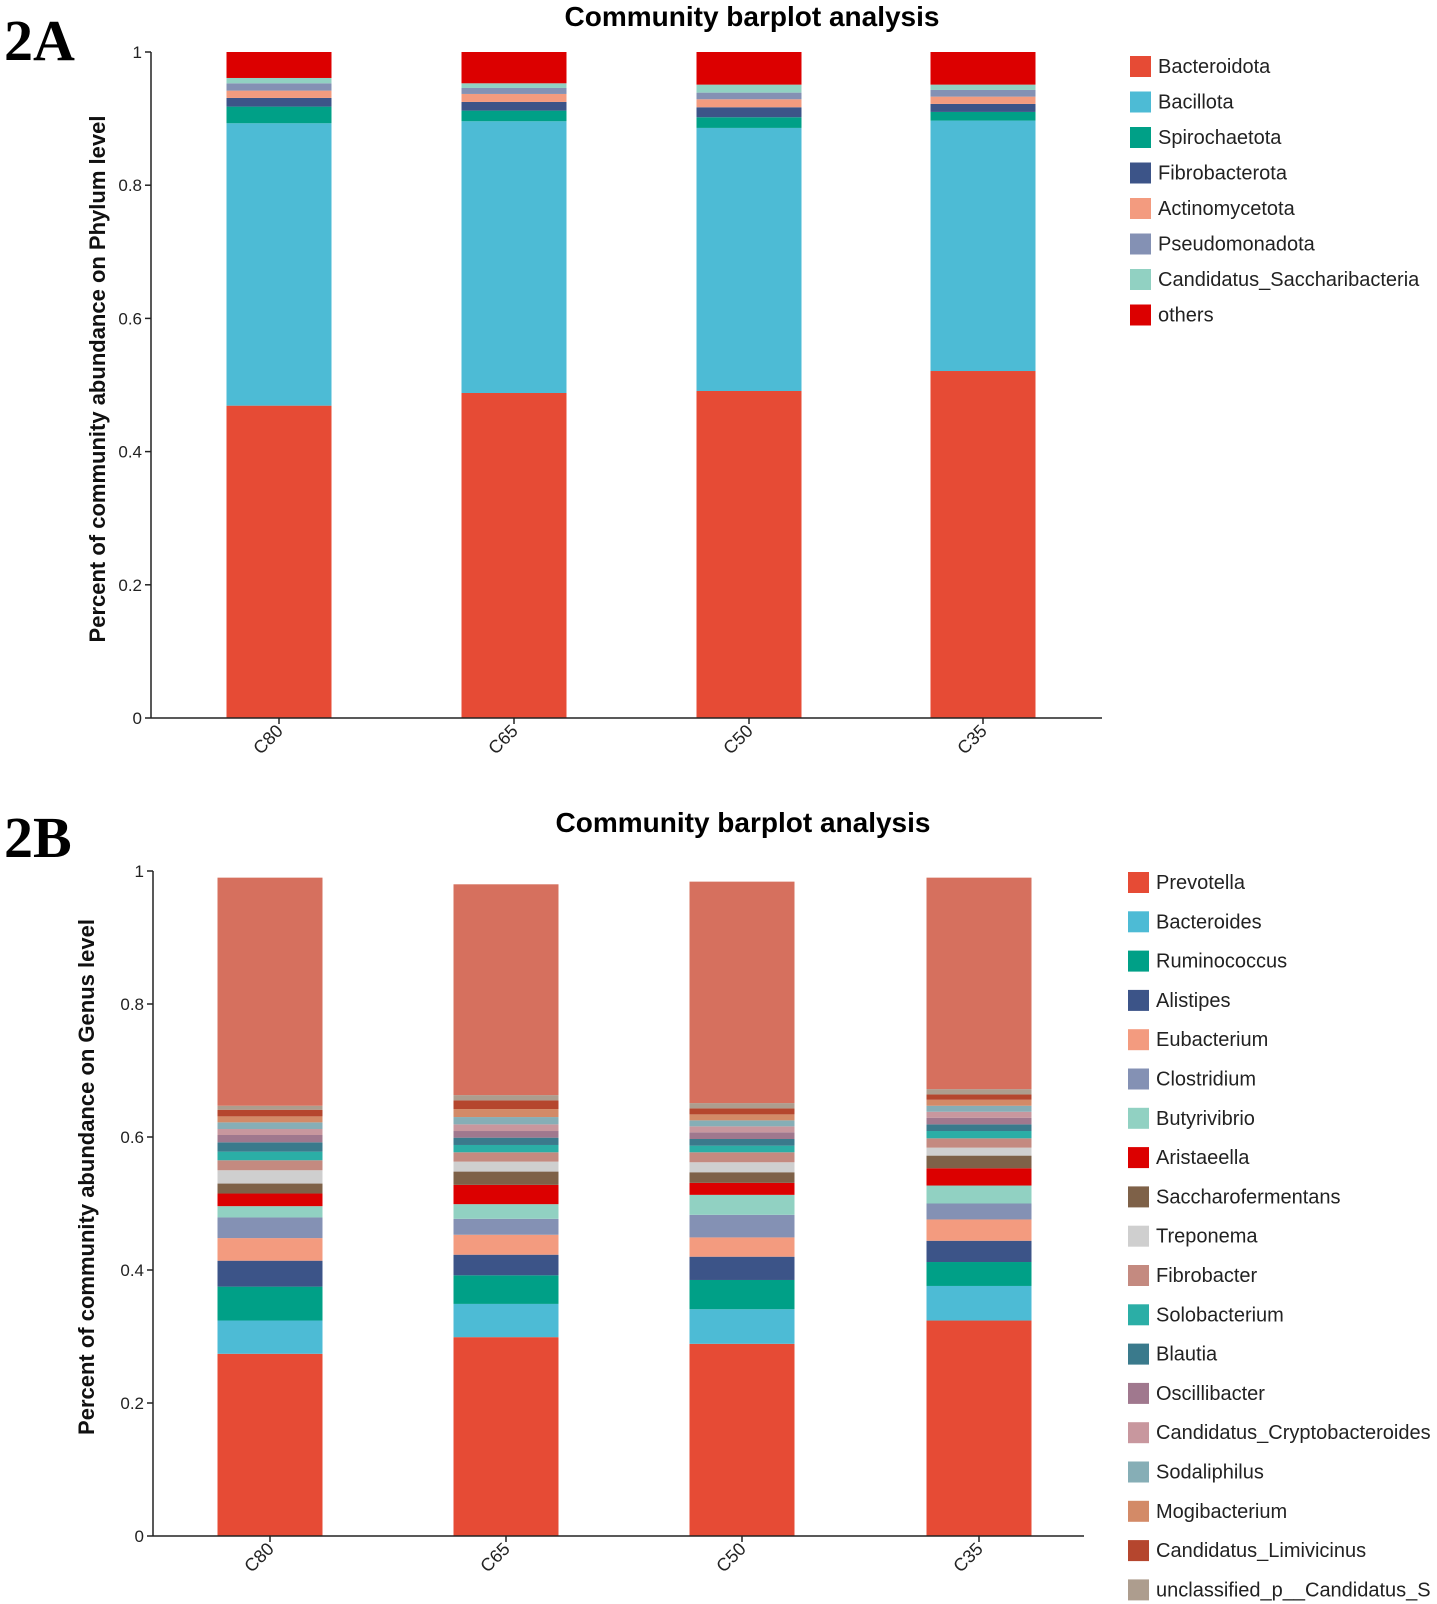 This screenshot has height=1604, width=1437. I want to click on legend-label-a-2: Spirochaetota, so click(1220, 138).